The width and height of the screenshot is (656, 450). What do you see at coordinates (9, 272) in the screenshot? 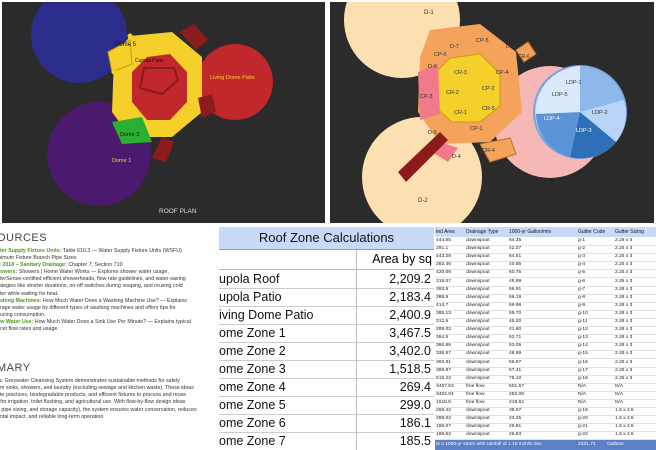
I see `source-line-lead: howers:` at bounding box center [9, 272].